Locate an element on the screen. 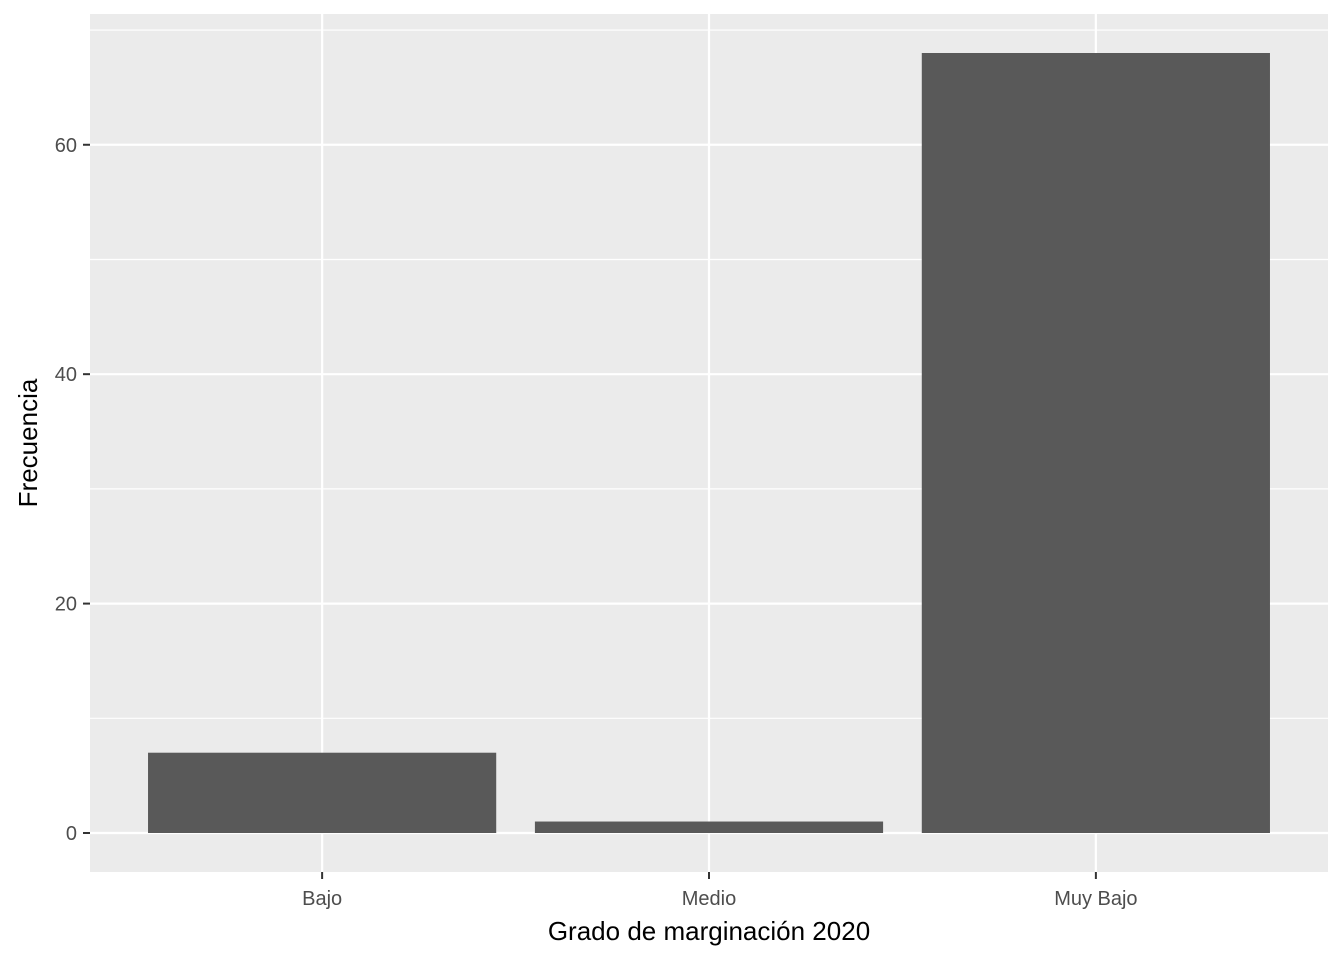 This screenshot has width=1344, height=960. x-tick-label: Muy Bajo is located at coordinates (1095, 899).